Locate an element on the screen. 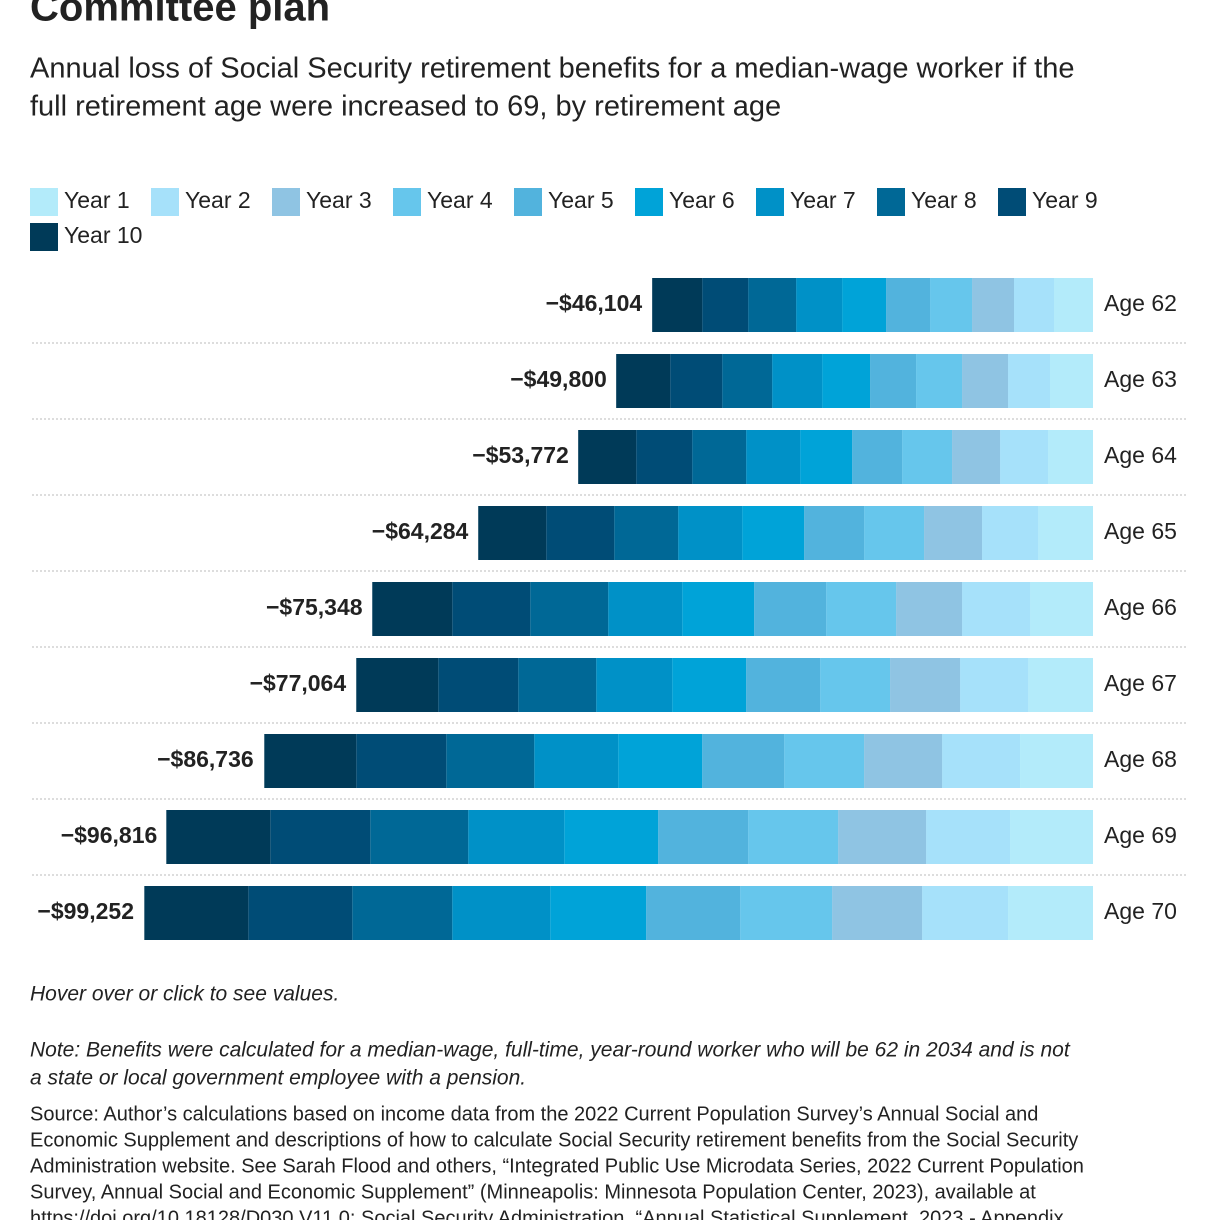 This screenshot has width=1220, height=1220. legend-label: Year 9 is located at coordinates (1065, 200).